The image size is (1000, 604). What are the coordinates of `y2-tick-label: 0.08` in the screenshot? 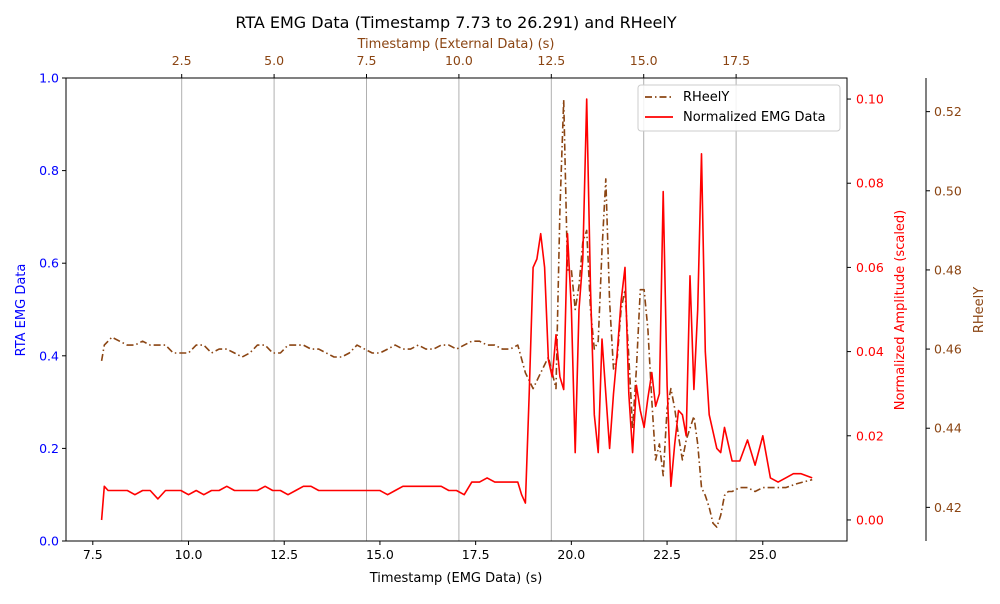 It's located at (870, 183).